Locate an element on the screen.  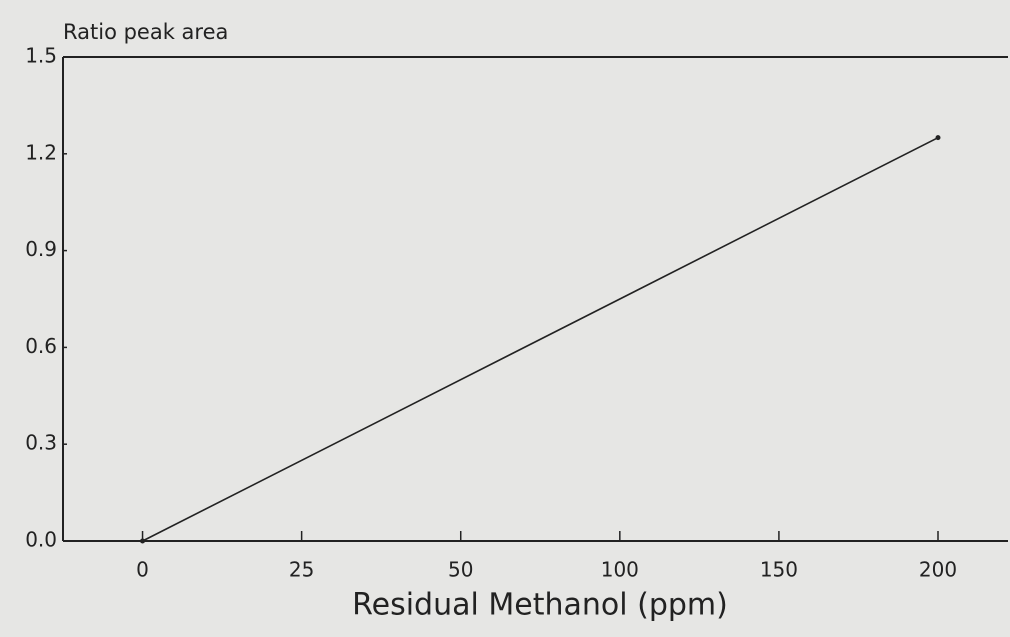
y-tick-label: 0.6 is located at coordinates (41, 346).